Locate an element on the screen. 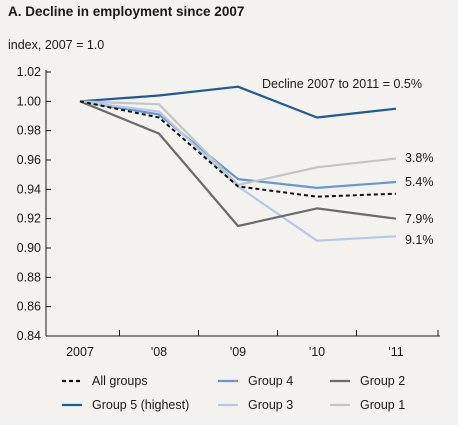 This screenshot has width=458, height=425. chart-title: A. Decline in employment since 2007 is located at coordinates (126, 11).